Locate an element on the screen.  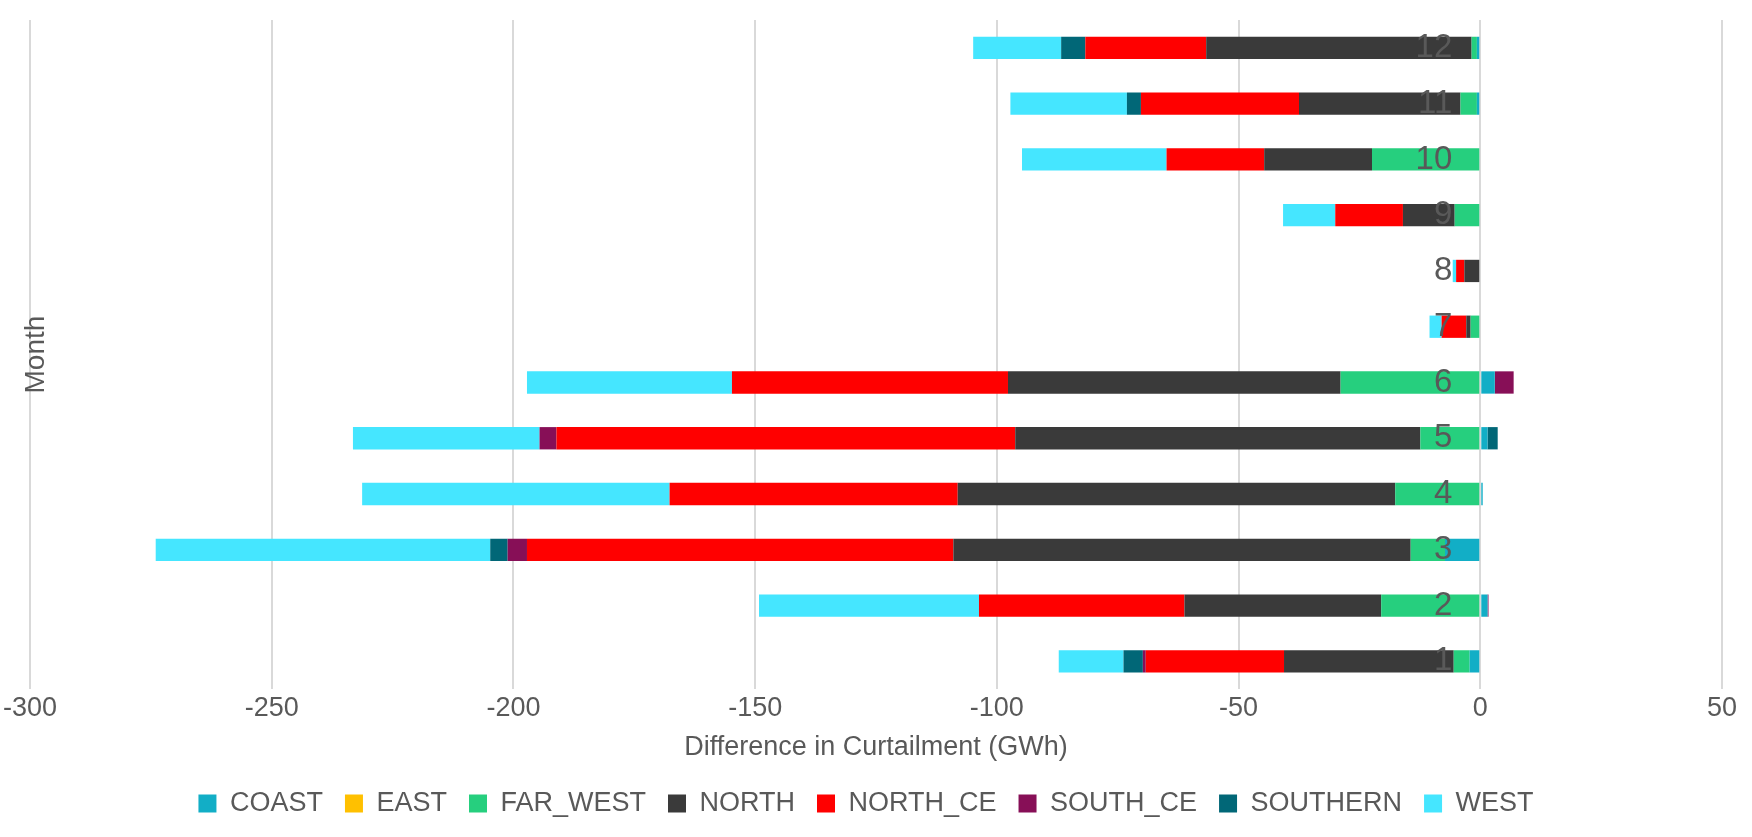
x-tick-label: -150 is located at coordinates (755, 706).